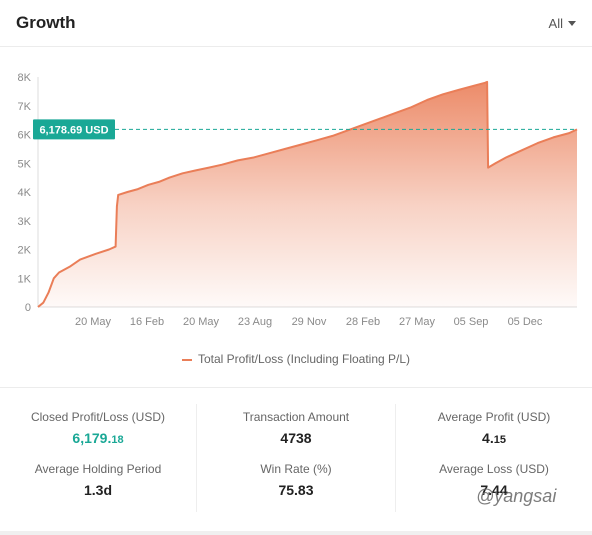  What do you see at coordinates (494, 490) in the screenshot?
I see `stat-value: 7.44` at bounding box center [494, 490].